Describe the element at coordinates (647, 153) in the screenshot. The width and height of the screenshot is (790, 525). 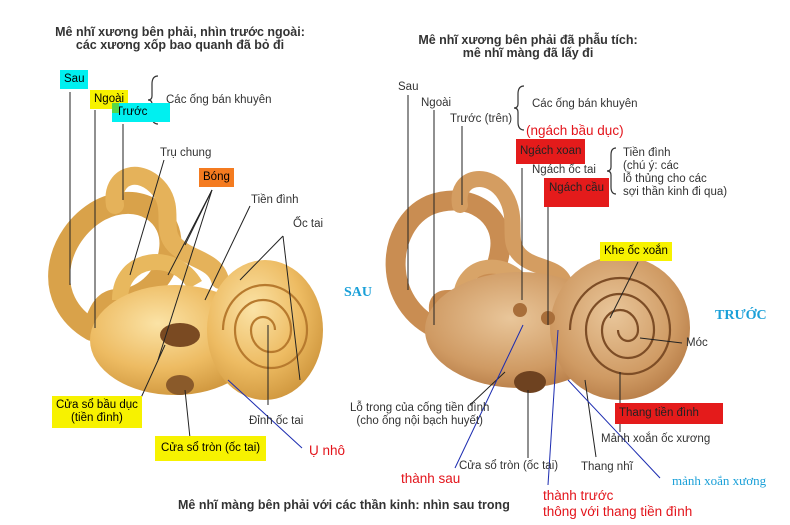
I see `tien-dinh-line1: Tiền đình` at that location.